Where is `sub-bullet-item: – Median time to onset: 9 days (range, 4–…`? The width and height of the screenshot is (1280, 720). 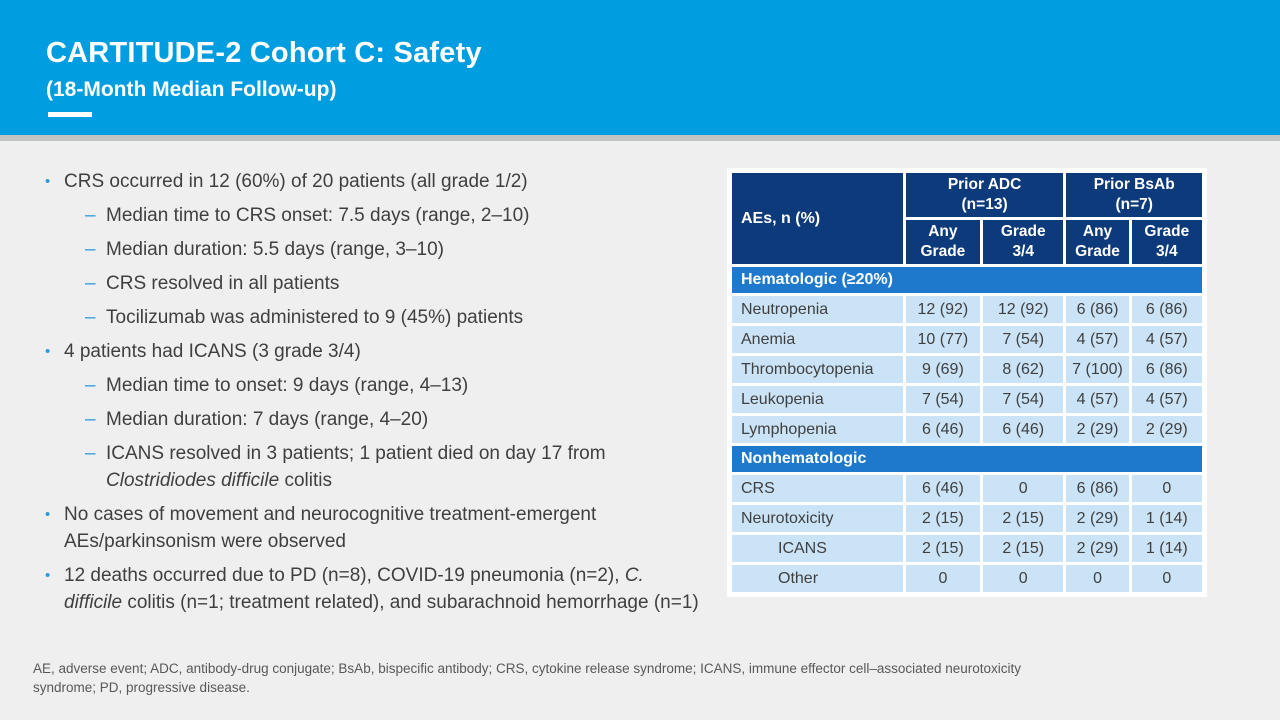
sub-bullet-item: – Median time to onset: 9 days (range, 4–… is located at coordinates (396, 385).